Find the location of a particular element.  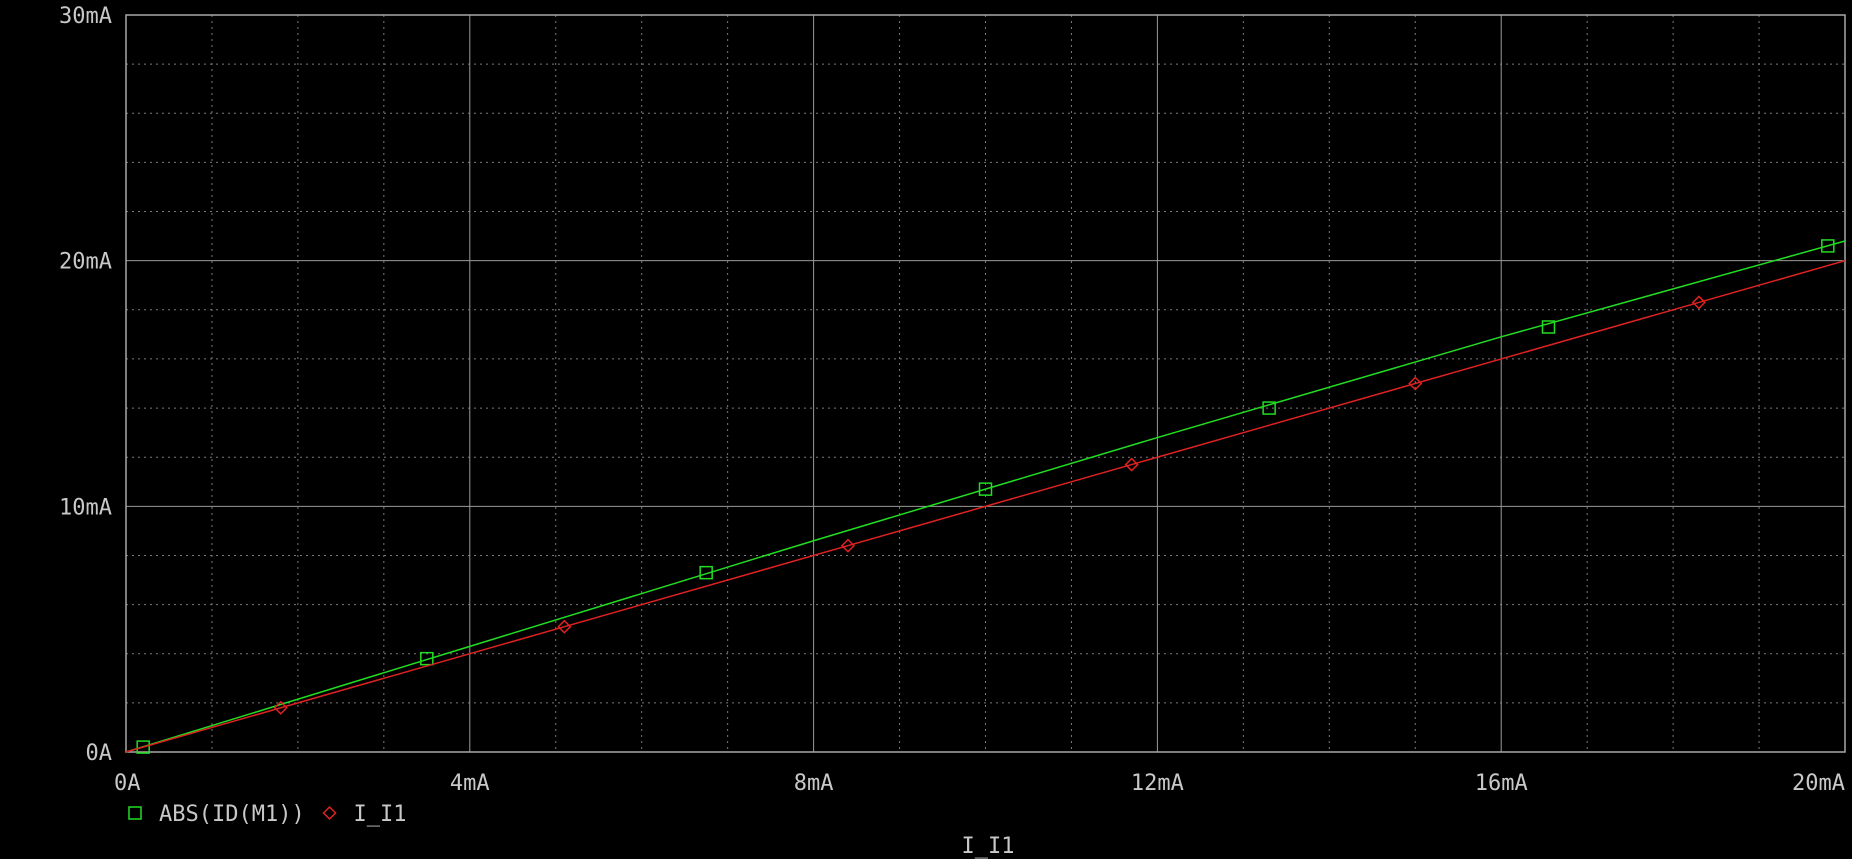

x-tick-label: 12mA is located at coordinates (1157, 783).